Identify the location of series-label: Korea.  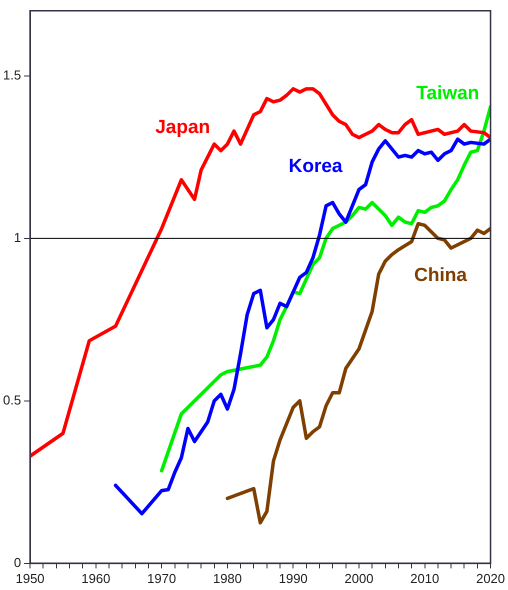
(315, 167).